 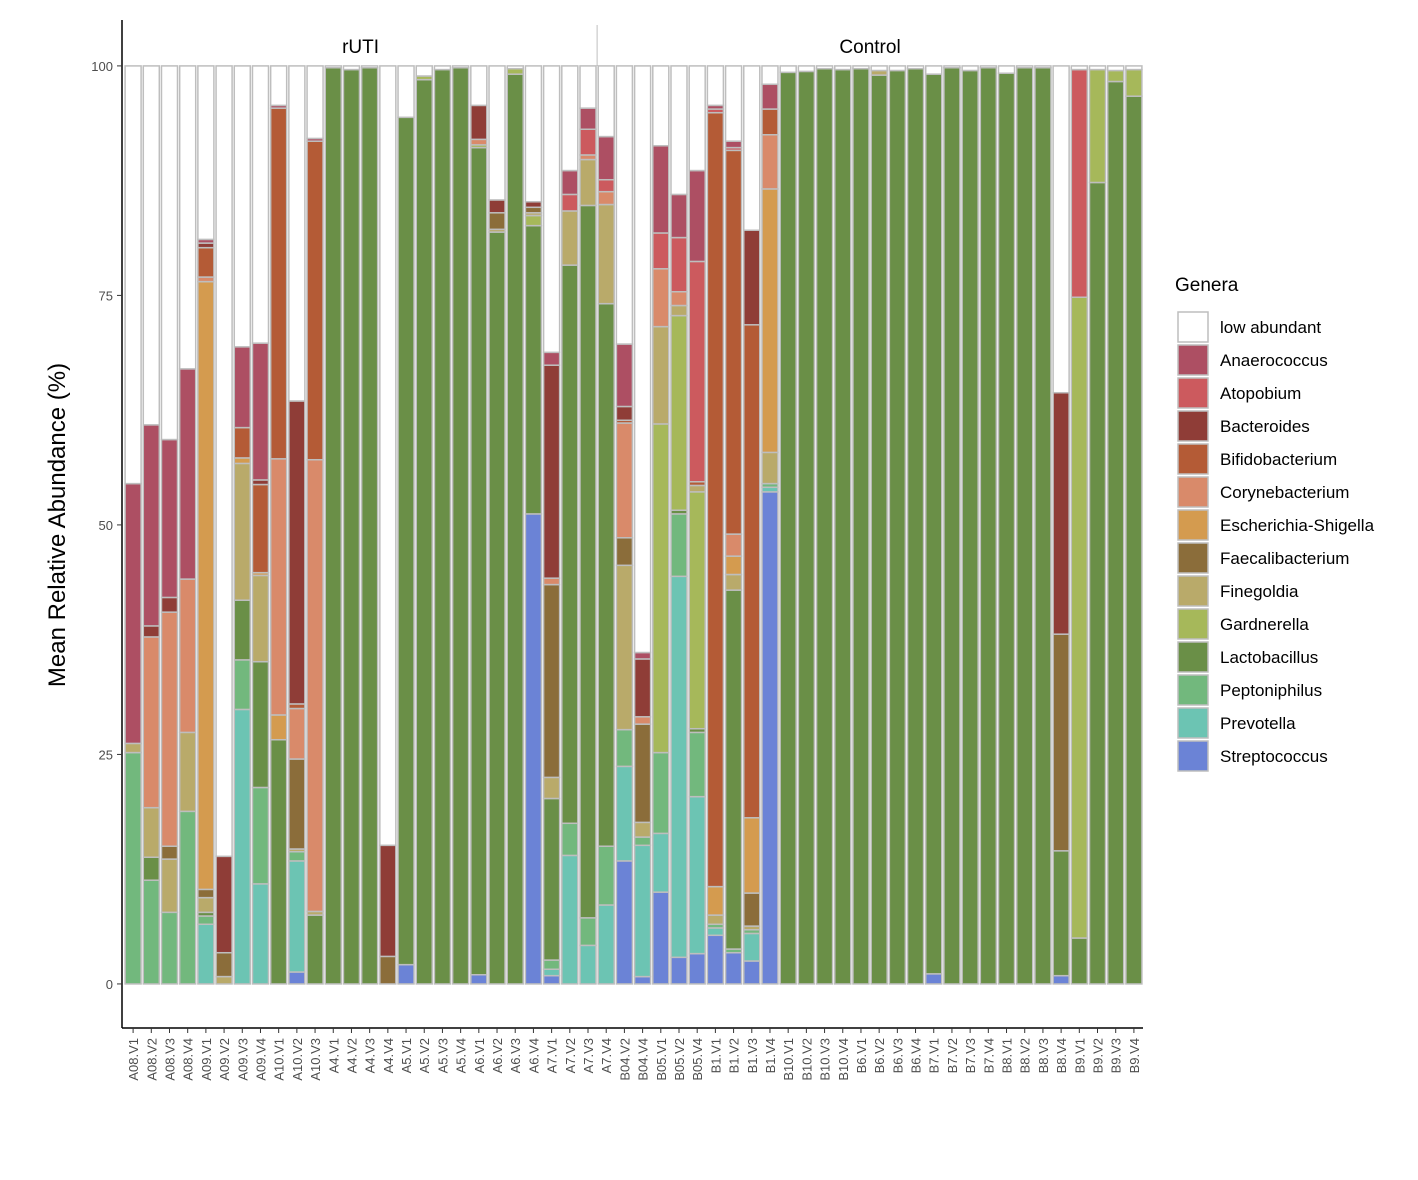 I want to click on x-tick-label: B10.V1, so click(x=788, y=1059).